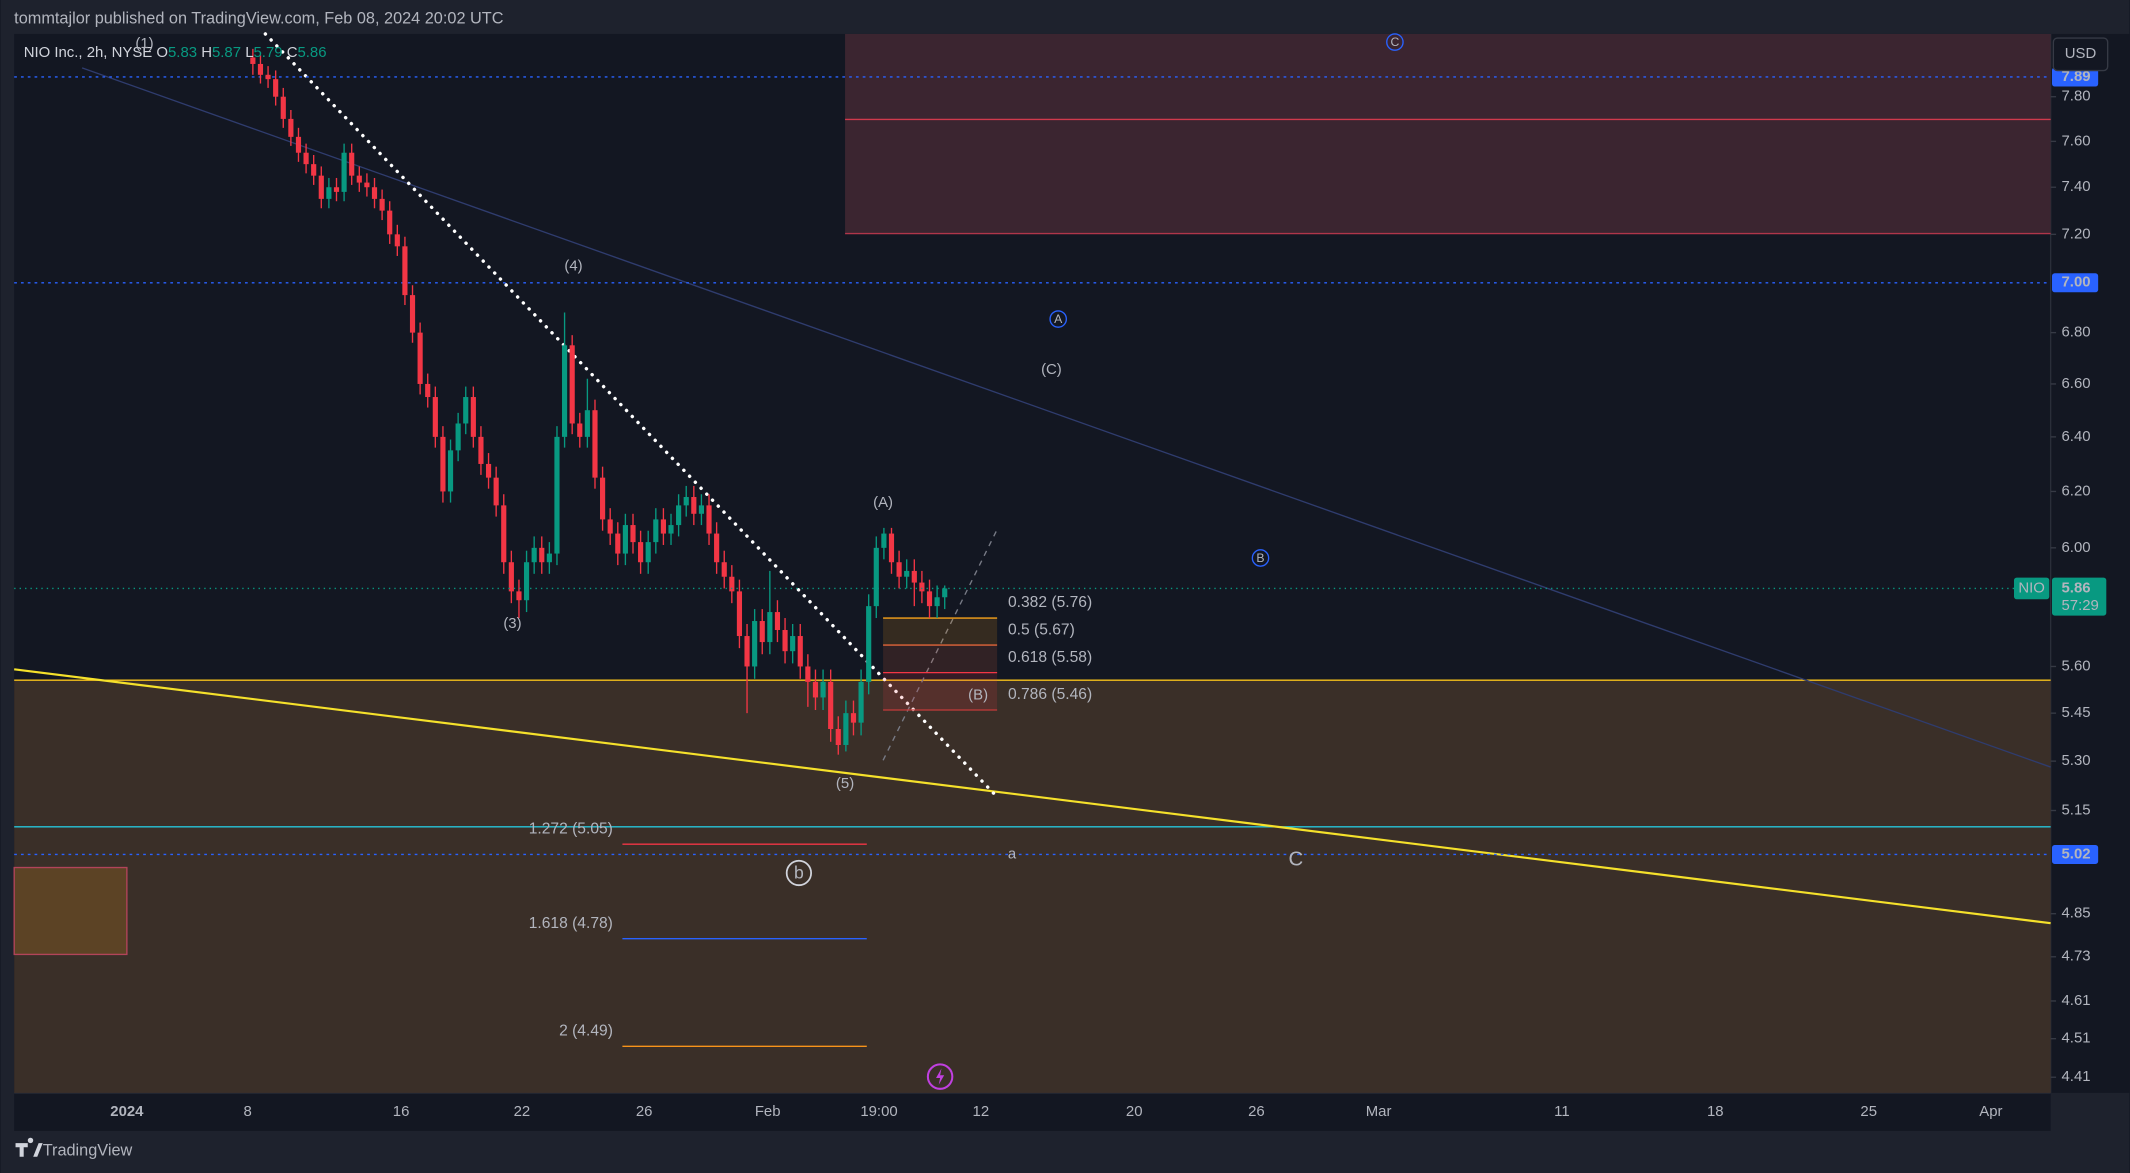 This screenshot has width=2130, height=1173. Describe the element at coordinates (1562, 1111) in the screenshot. I see `x-tick-label: 11` at that location.